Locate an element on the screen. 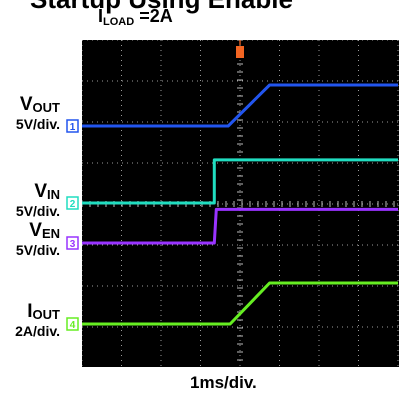  iout-symbol: I is located at coordinates (30, 311).